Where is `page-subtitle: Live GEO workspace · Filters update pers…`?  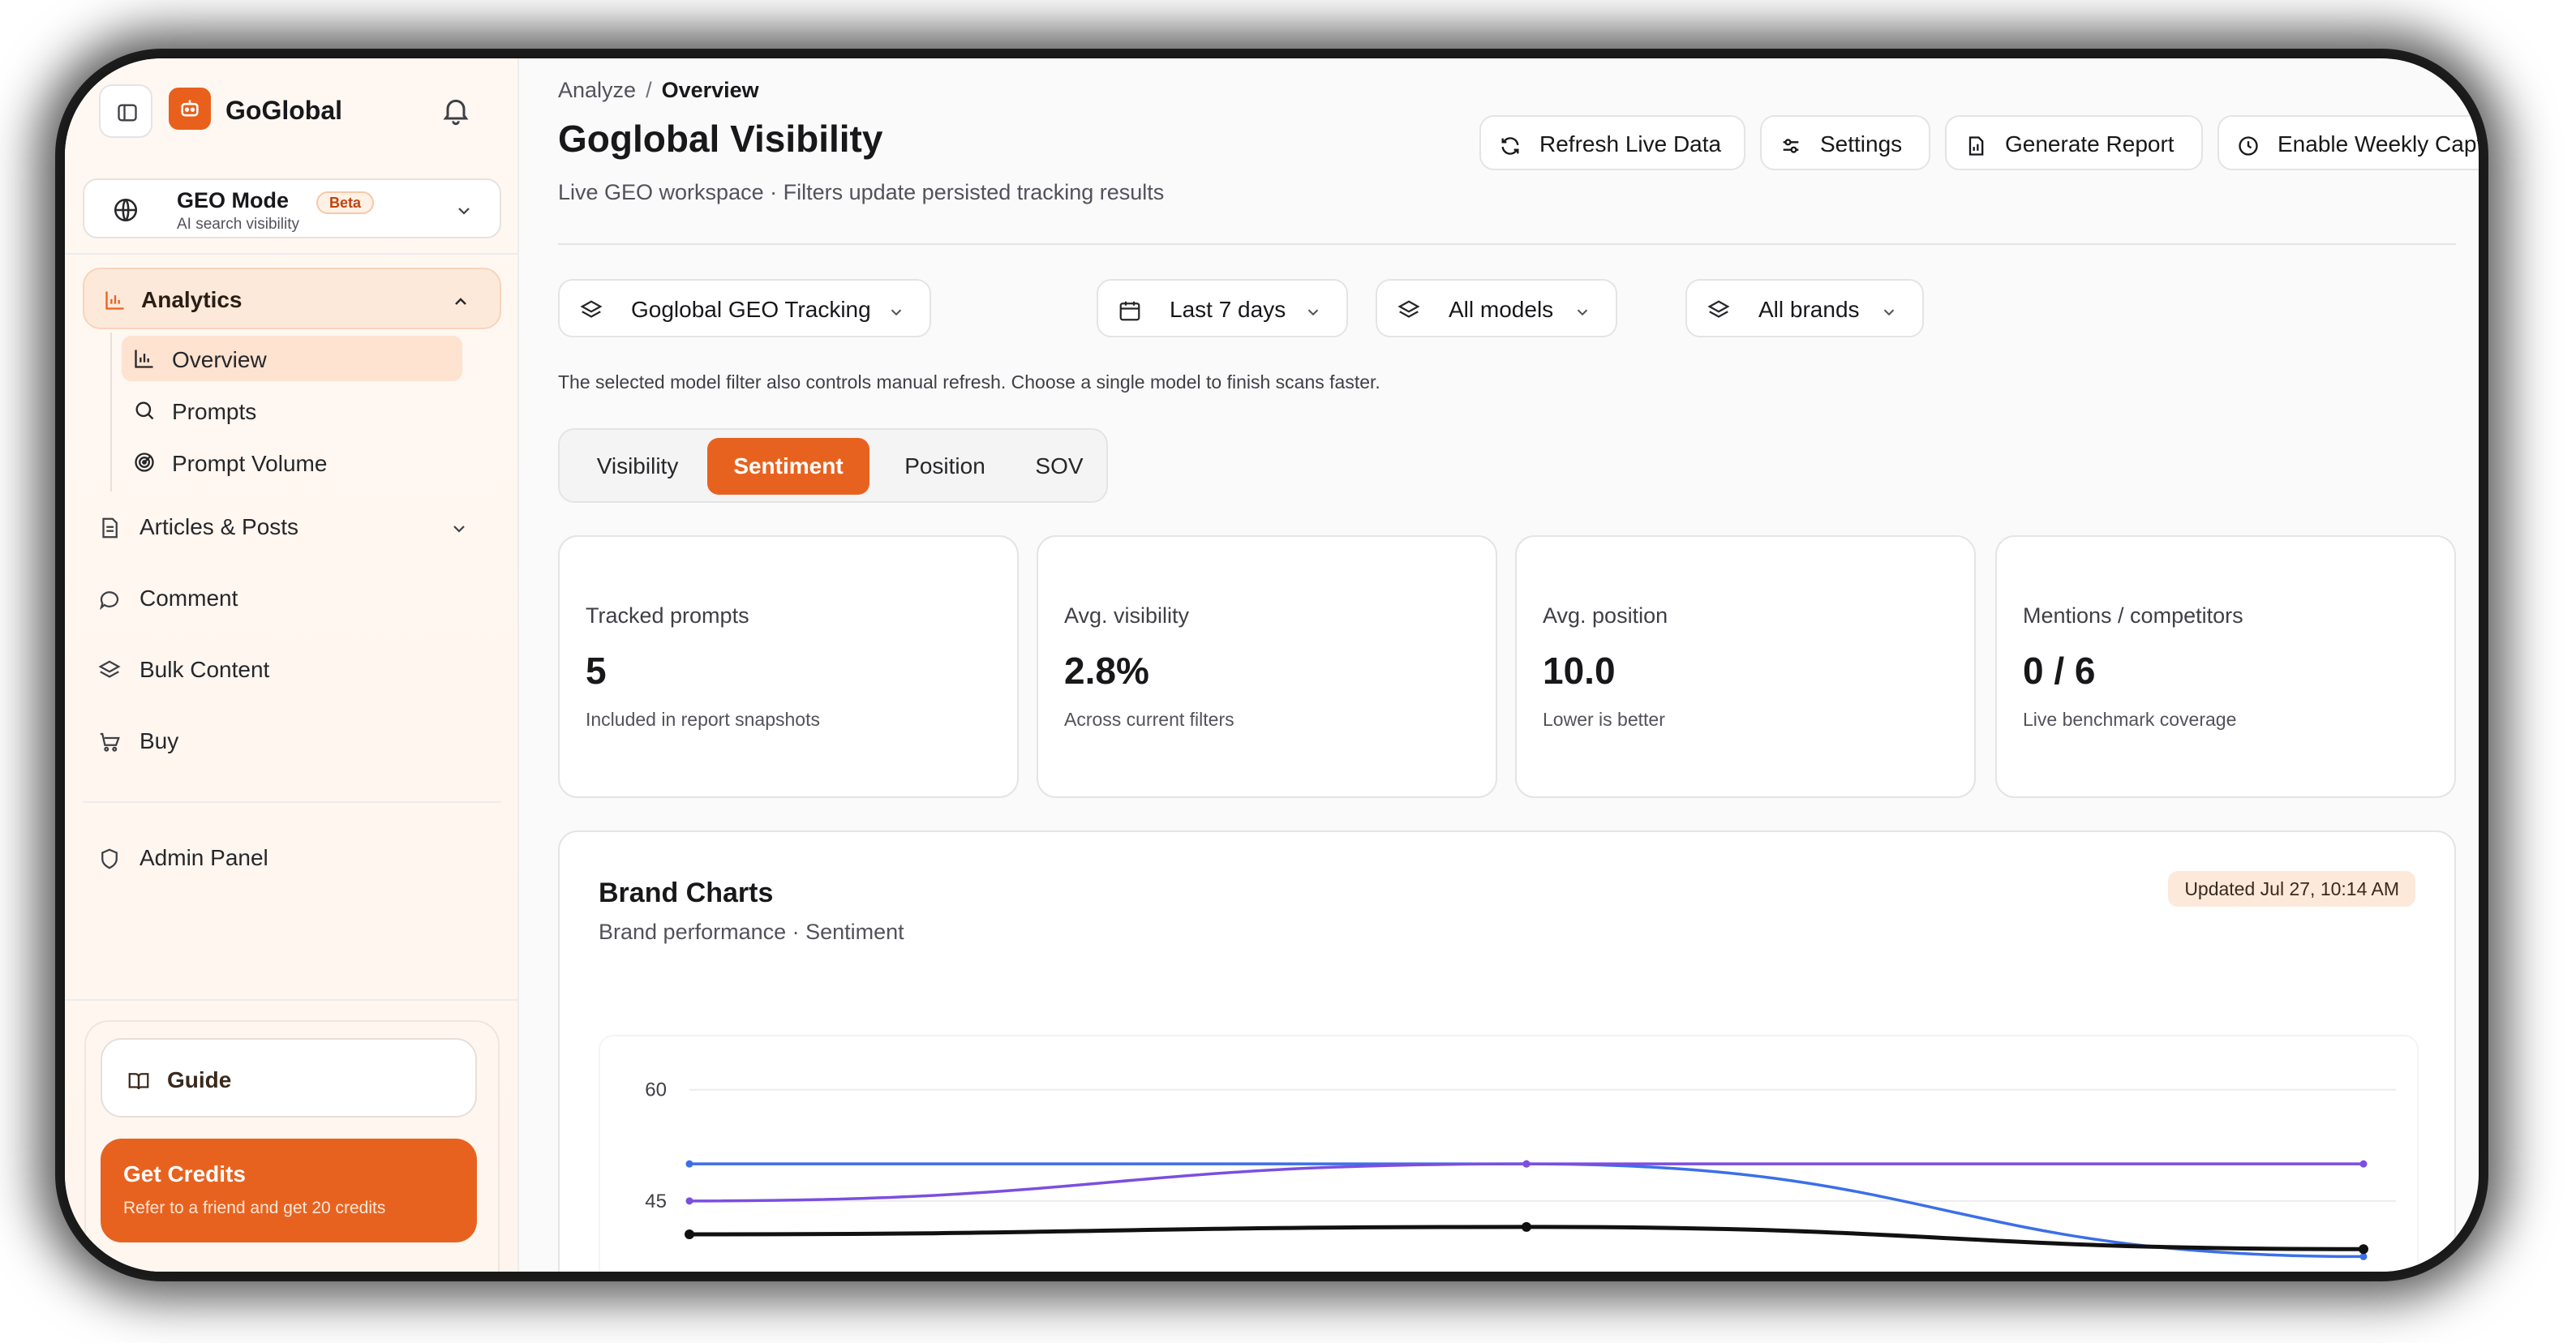 page-subtitle: Live GEO workspace · Filters update pers… is located at coordinates (861, 192).